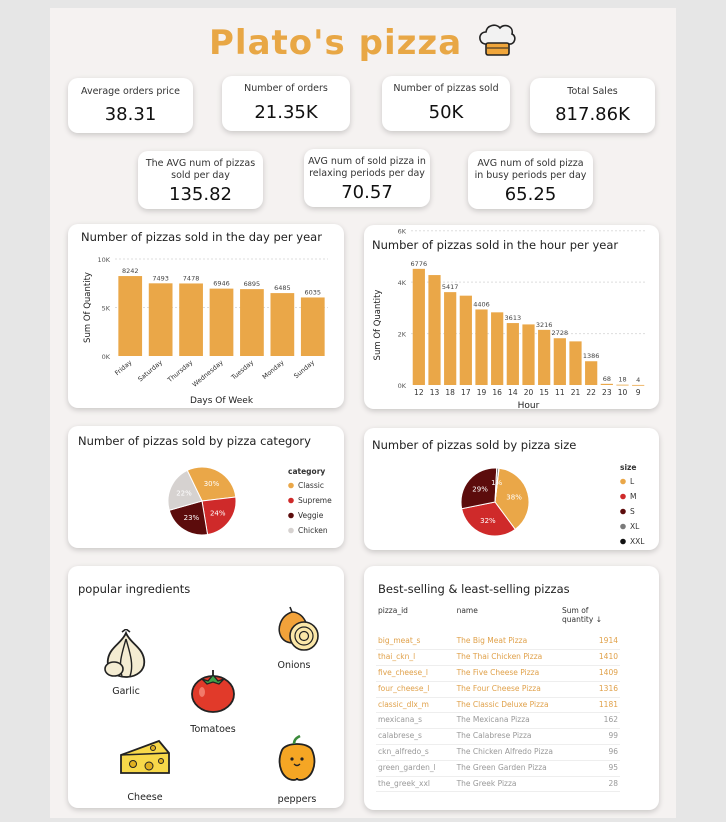 The height and width of the screenshot is (822, 726). Describe the element at coordinates (273, 369) in the screenshot. I see `x-tick-label: Monday` at that location.